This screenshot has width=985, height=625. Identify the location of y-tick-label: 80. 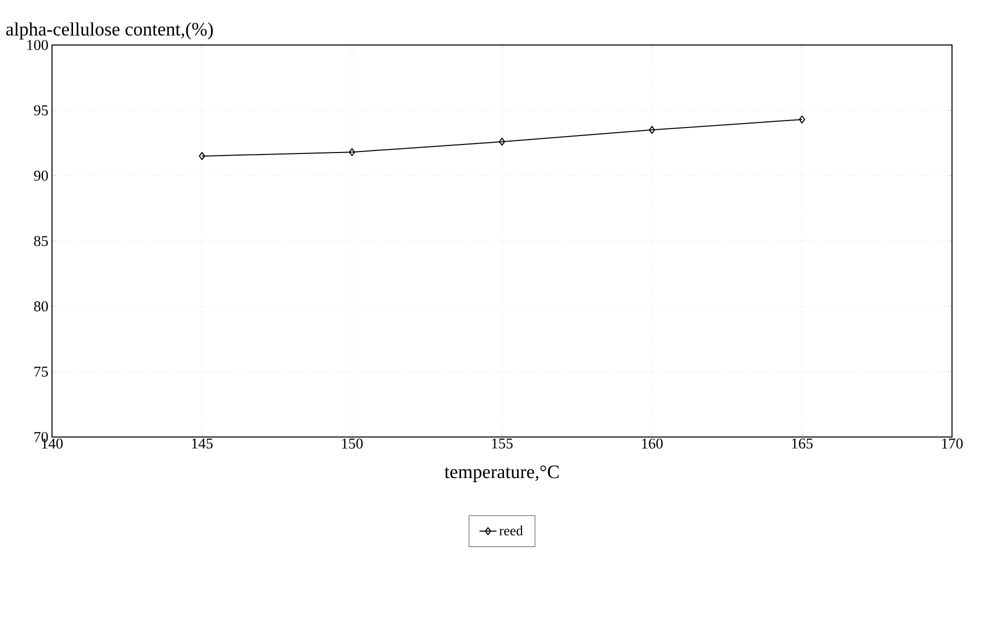
(41, 306).